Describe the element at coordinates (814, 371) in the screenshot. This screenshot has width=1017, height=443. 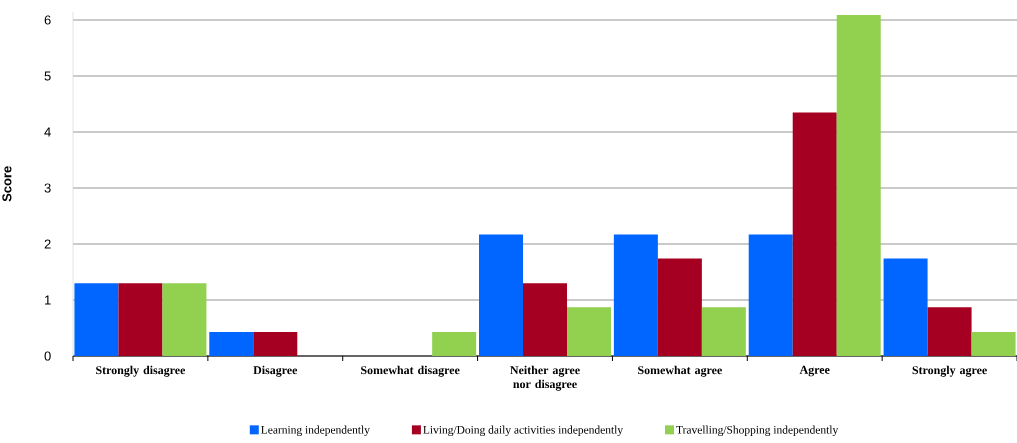
I see `x-tick-label: Agree` at that location.